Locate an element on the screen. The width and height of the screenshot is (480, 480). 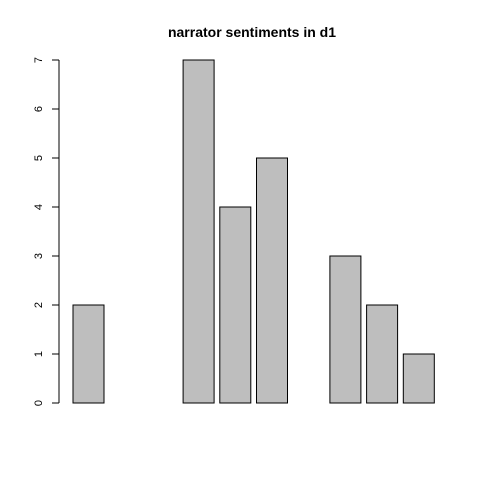
y-tick-label: 1 is located at coordinates (39, 354).